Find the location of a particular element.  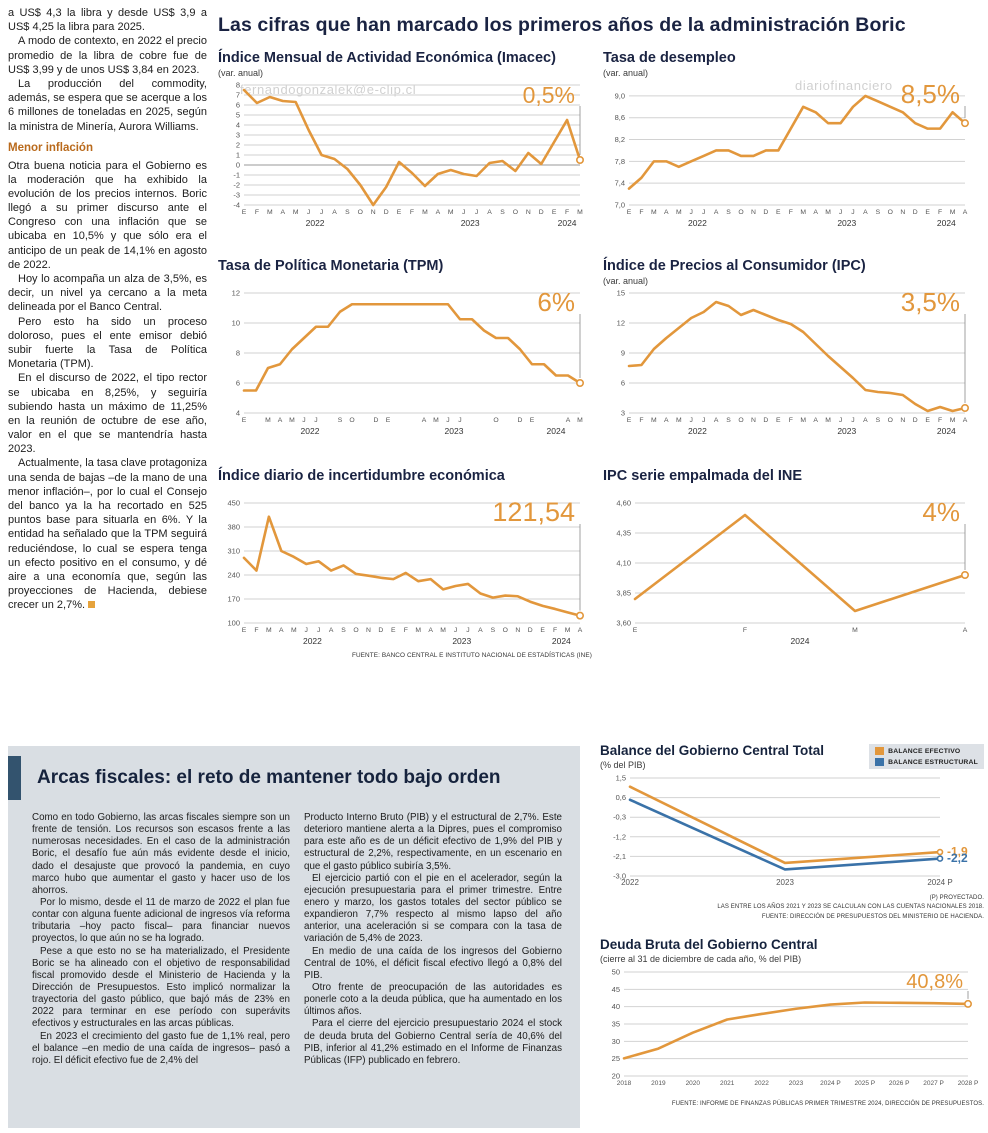

svg-text: 35 is located at coordinates (616, 1023).